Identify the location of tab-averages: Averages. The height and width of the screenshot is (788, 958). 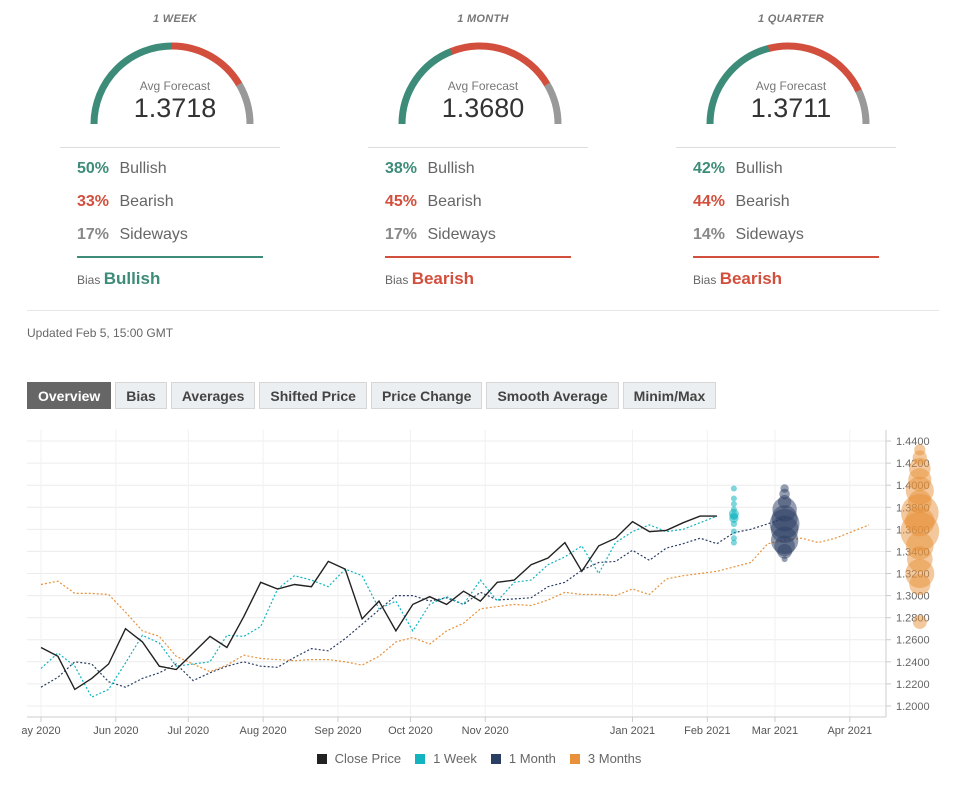
(213, 395).